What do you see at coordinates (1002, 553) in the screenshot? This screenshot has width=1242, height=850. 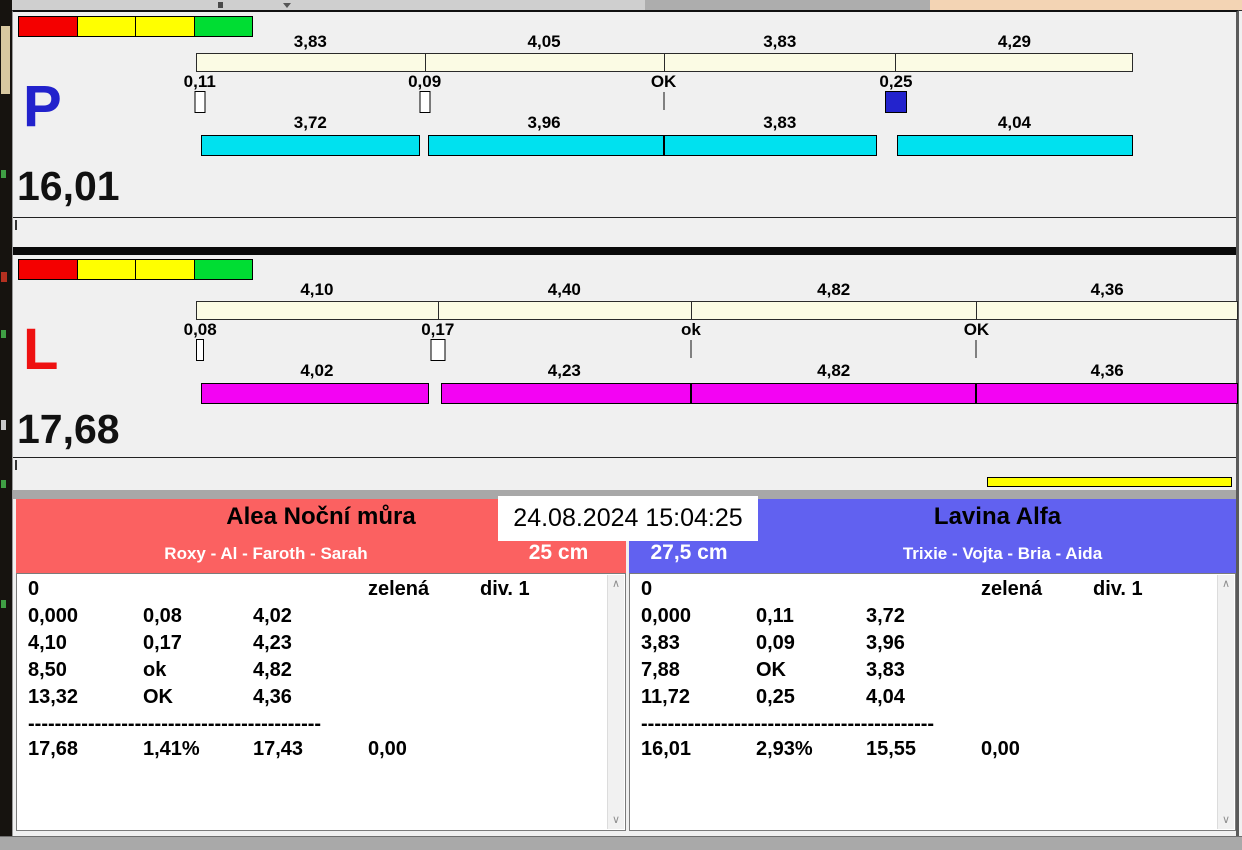 I see `team-members: Trixie - Vojta - Bria - Aida` at bounding box center [1002, 553].